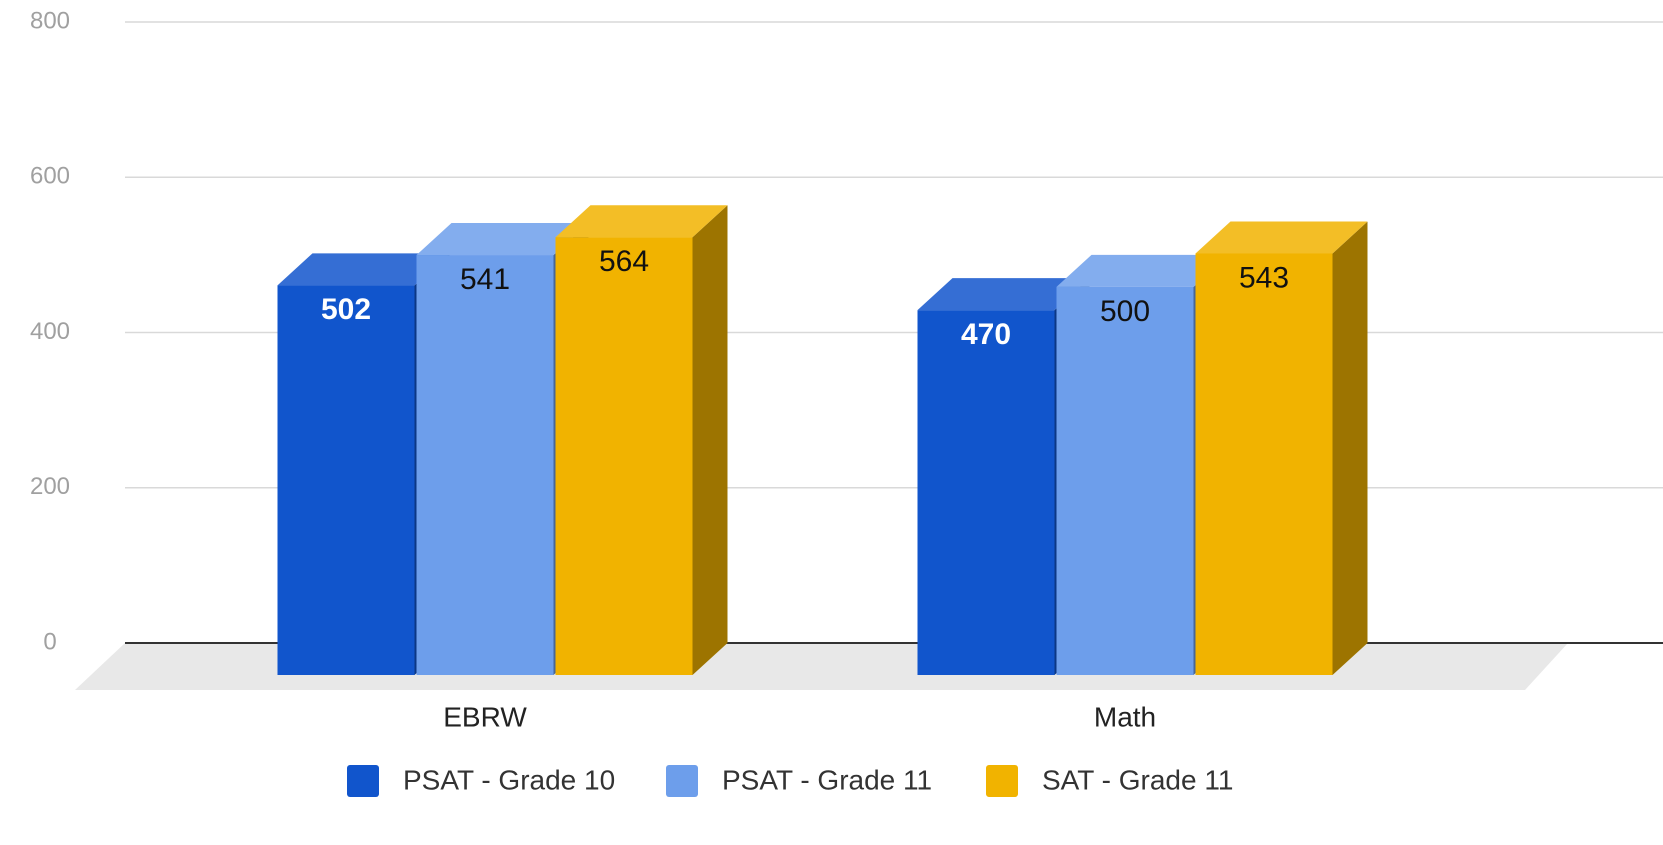 The width and height of the screenshot is (1663, 845). I want to click on legend-label: SAT - Grade 11, so click(1137, 779).